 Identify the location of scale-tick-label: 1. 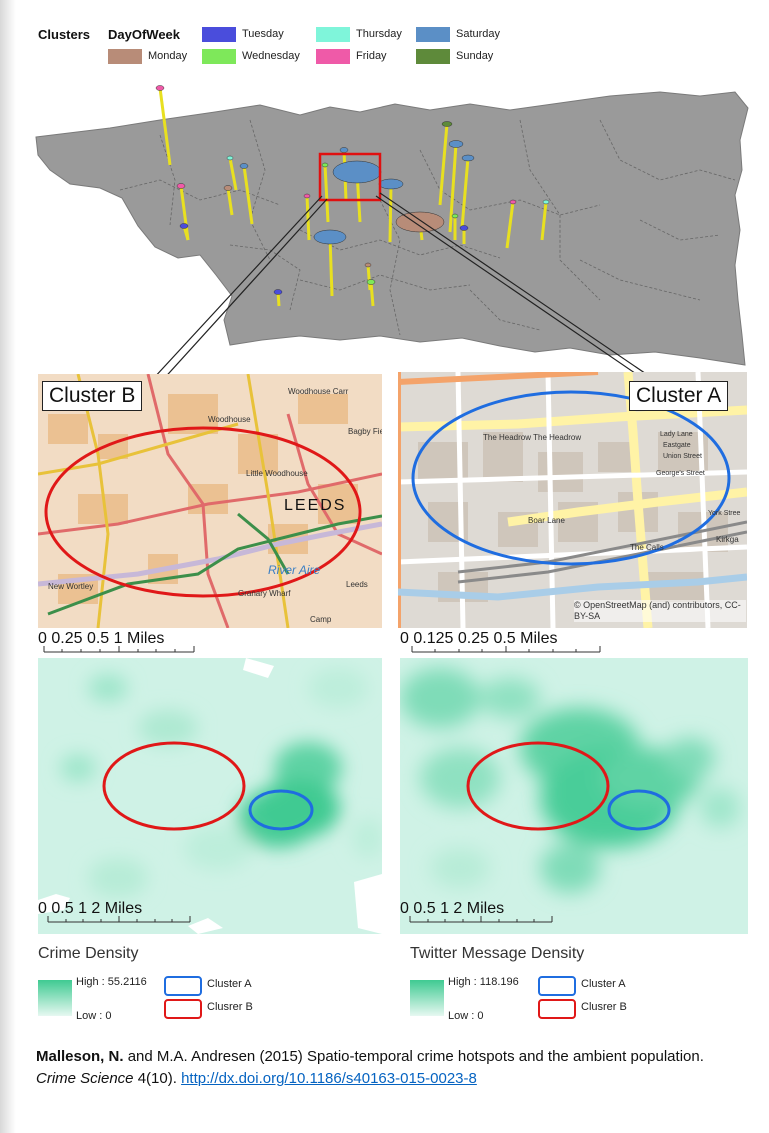
(444, 908).